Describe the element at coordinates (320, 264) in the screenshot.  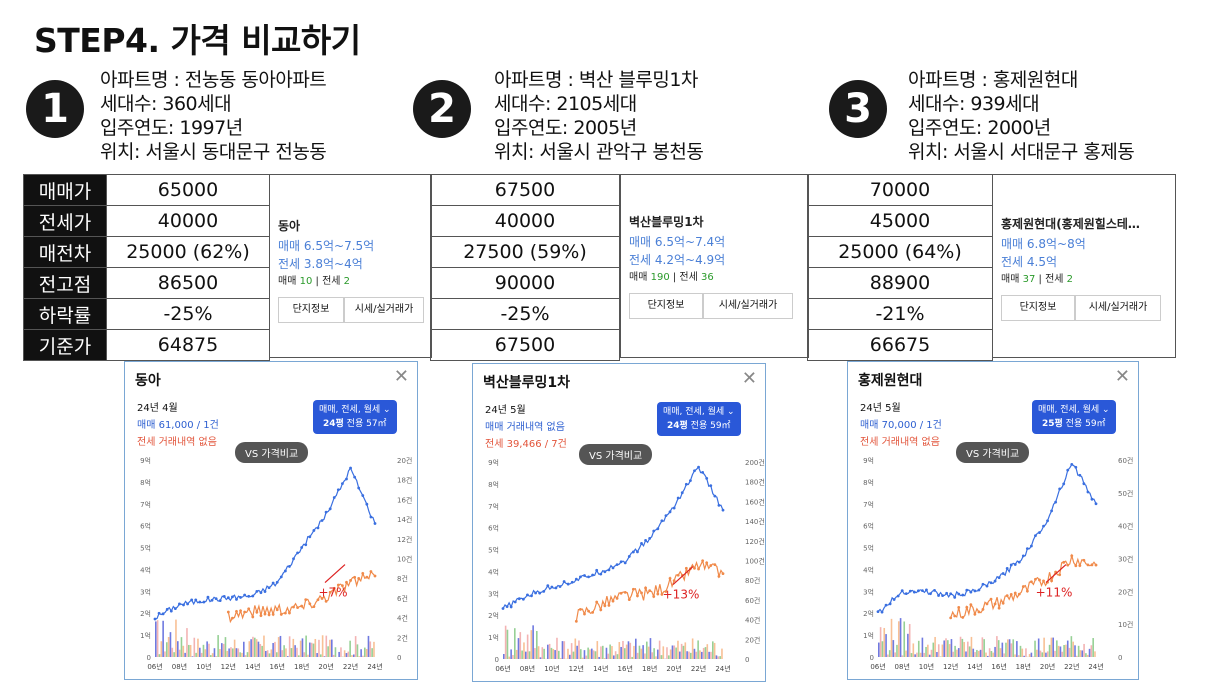
I see `card-rent-range: 전세 3.8억~4억` at that location.